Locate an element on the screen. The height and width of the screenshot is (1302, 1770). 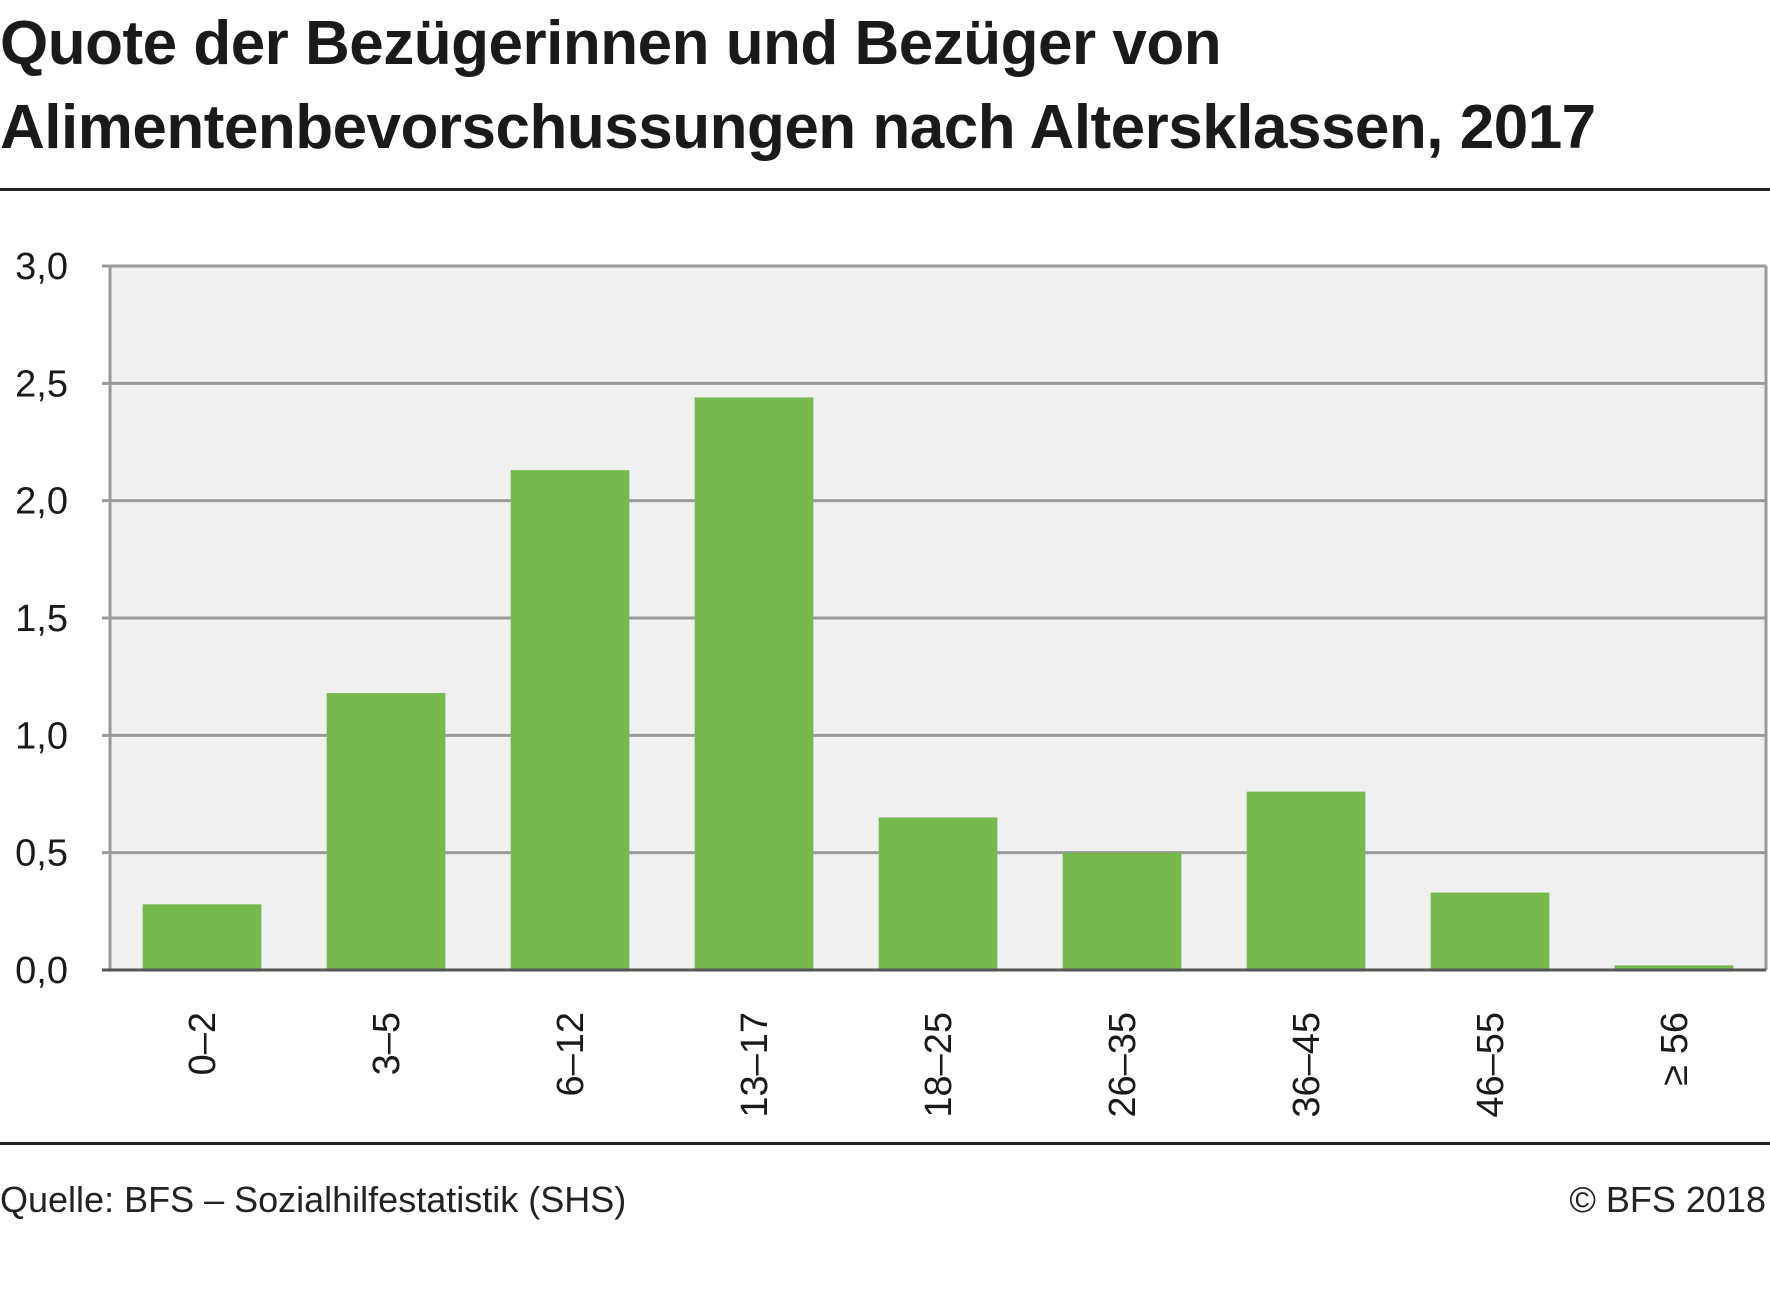
y-tick-label: 2,5 is located at coordinates (41, 384).